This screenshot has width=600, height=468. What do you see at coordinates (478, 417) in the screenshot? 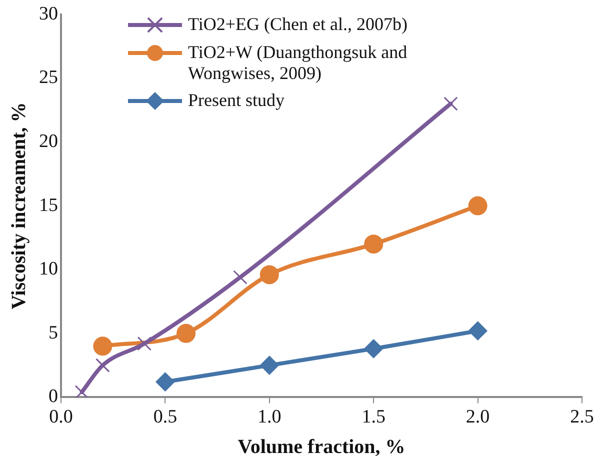
I see `x-tick-label: 2.0` at bounding box center [478, 417].